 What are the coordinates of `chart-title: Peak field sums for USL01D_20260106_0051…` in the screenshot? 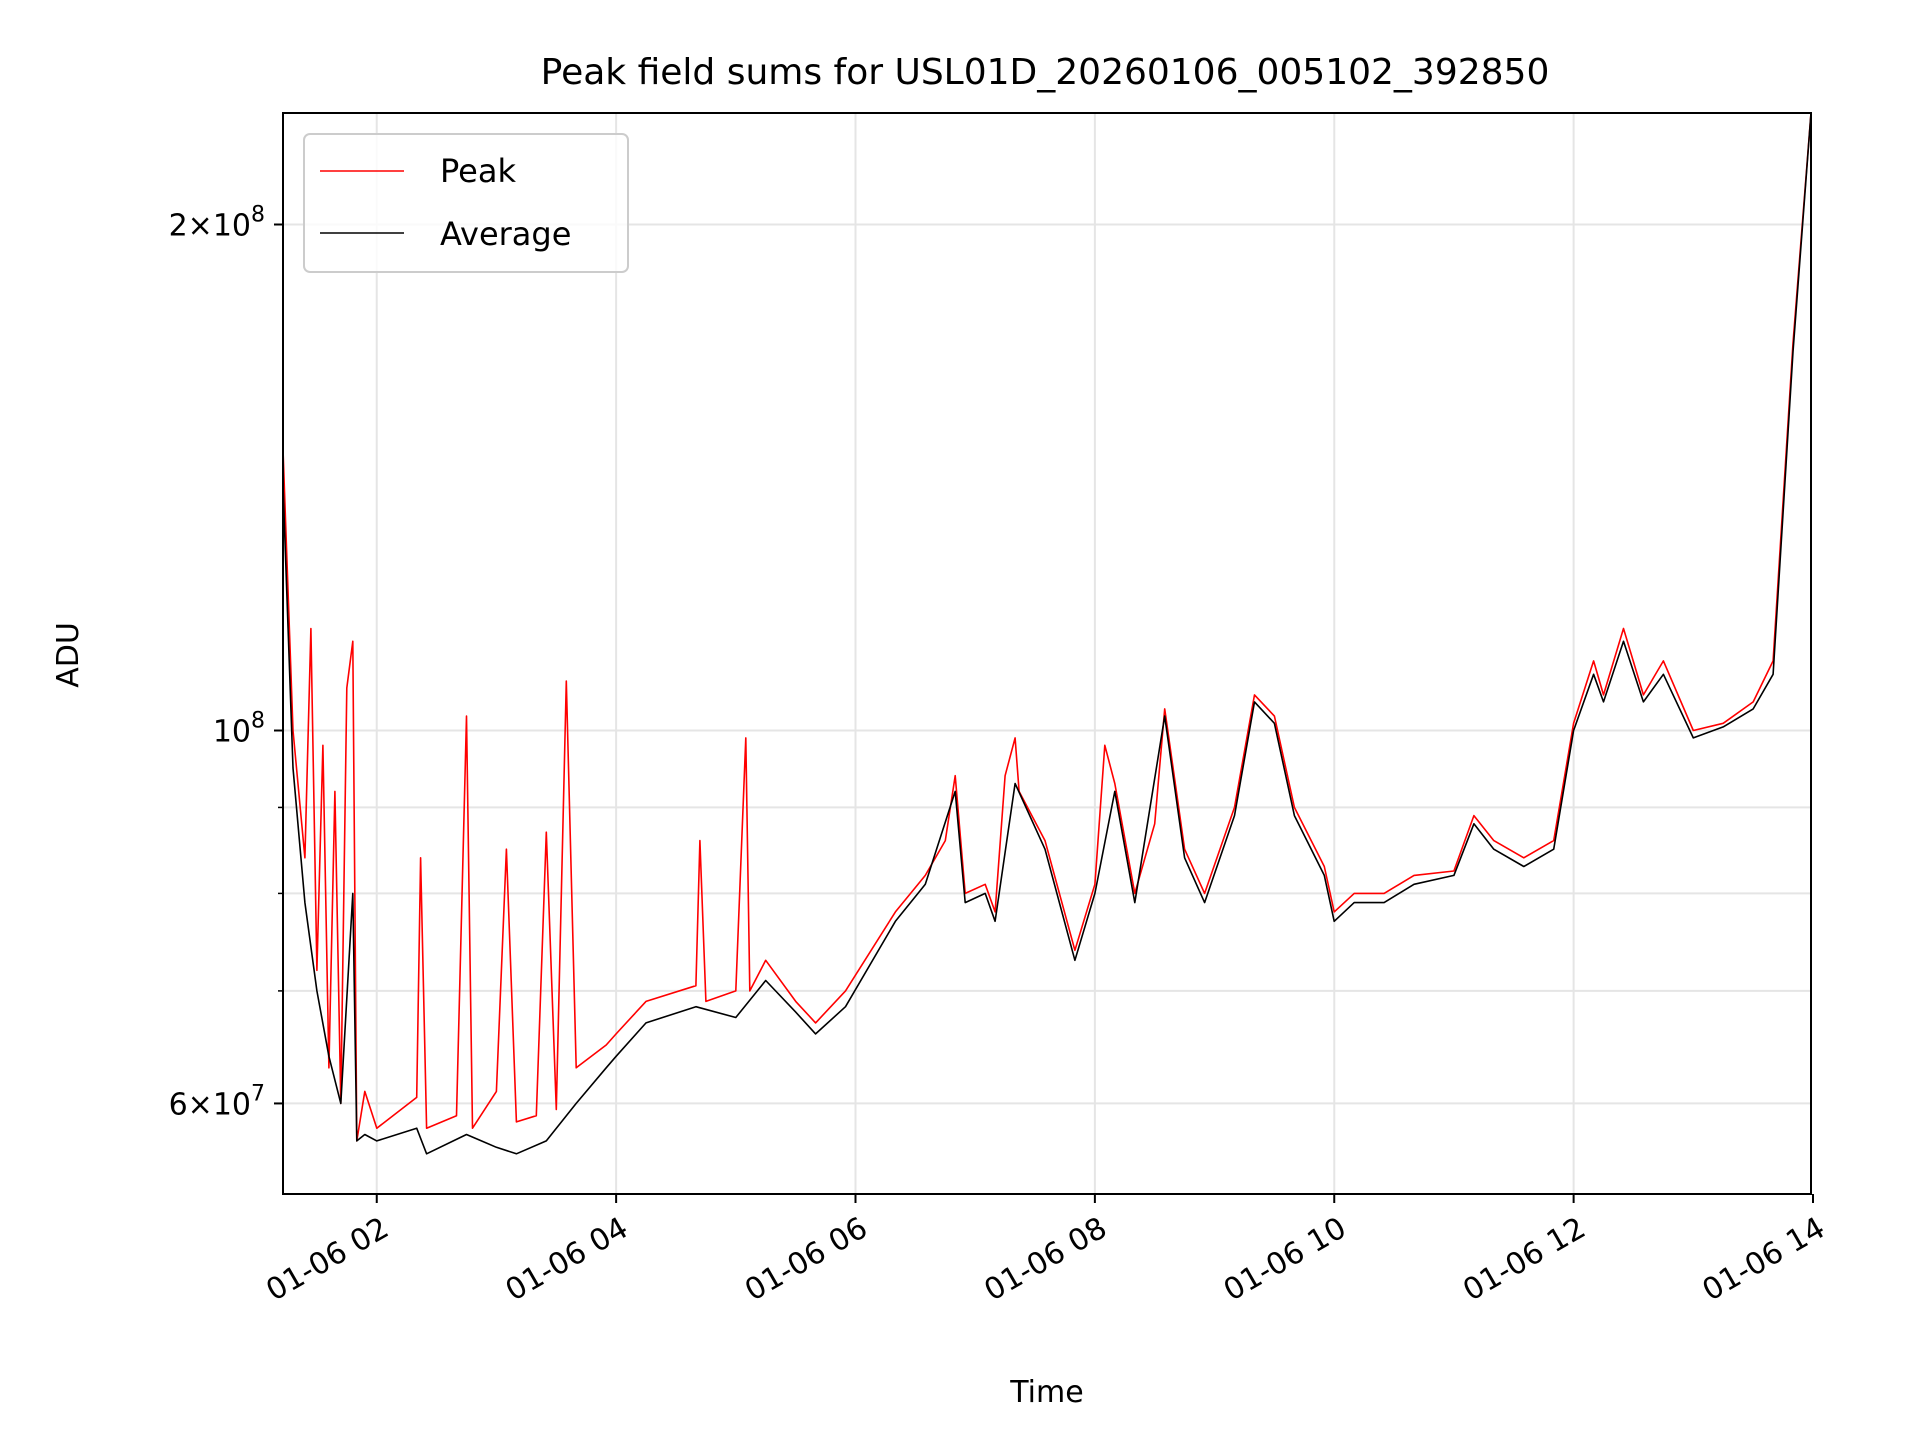 It's located at (1045, 72).